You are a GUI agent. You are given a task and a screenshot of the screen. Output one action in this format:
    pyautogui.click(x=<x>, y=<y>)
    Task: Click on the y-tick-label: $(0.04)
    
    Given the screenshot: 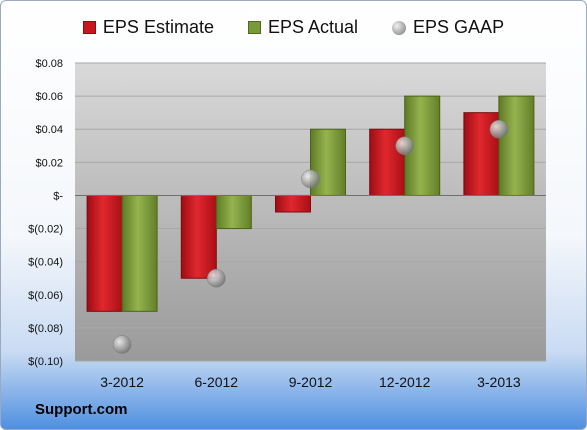 What is the action you would take?
    pyautogui.click(x=45, y=263)
    